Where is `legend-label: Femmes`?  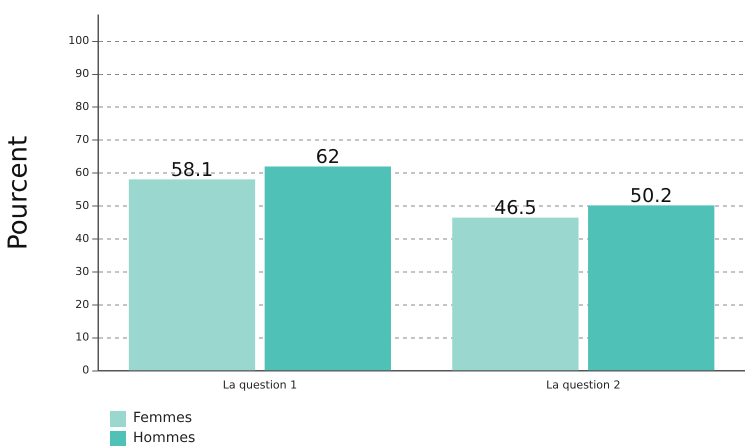 legend-label: Femmes is located at coordinates (162, 418).